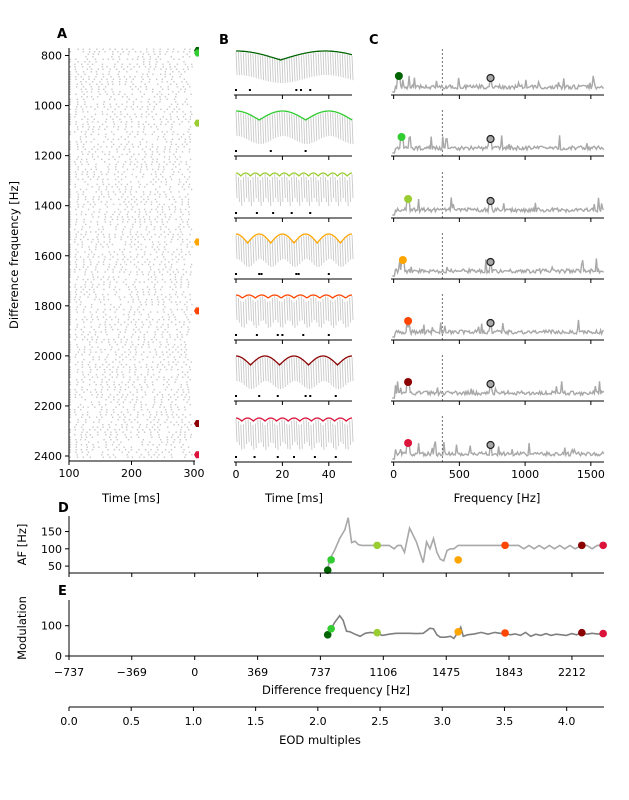  I want to click on y-tick-label: 2000, so click(48, 356).